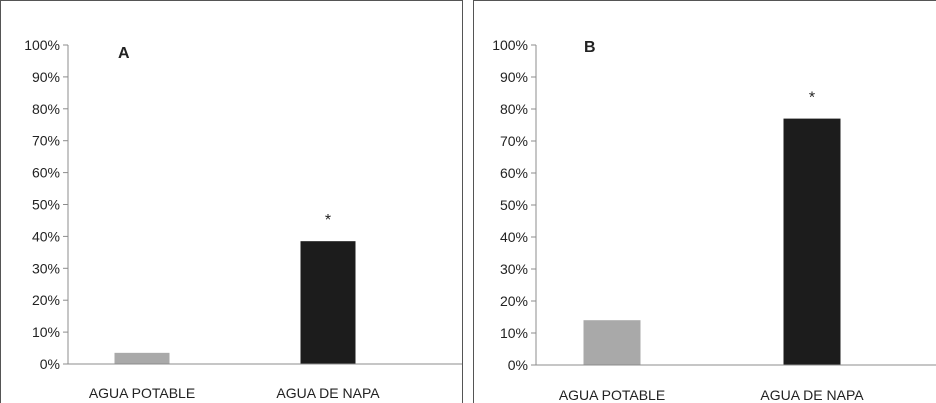 Image resolution: width=936 pixels, height=403 pixels. Describe the element at coordinates (124, 53) in the screenshot. I see `panel-label: A` at that location.